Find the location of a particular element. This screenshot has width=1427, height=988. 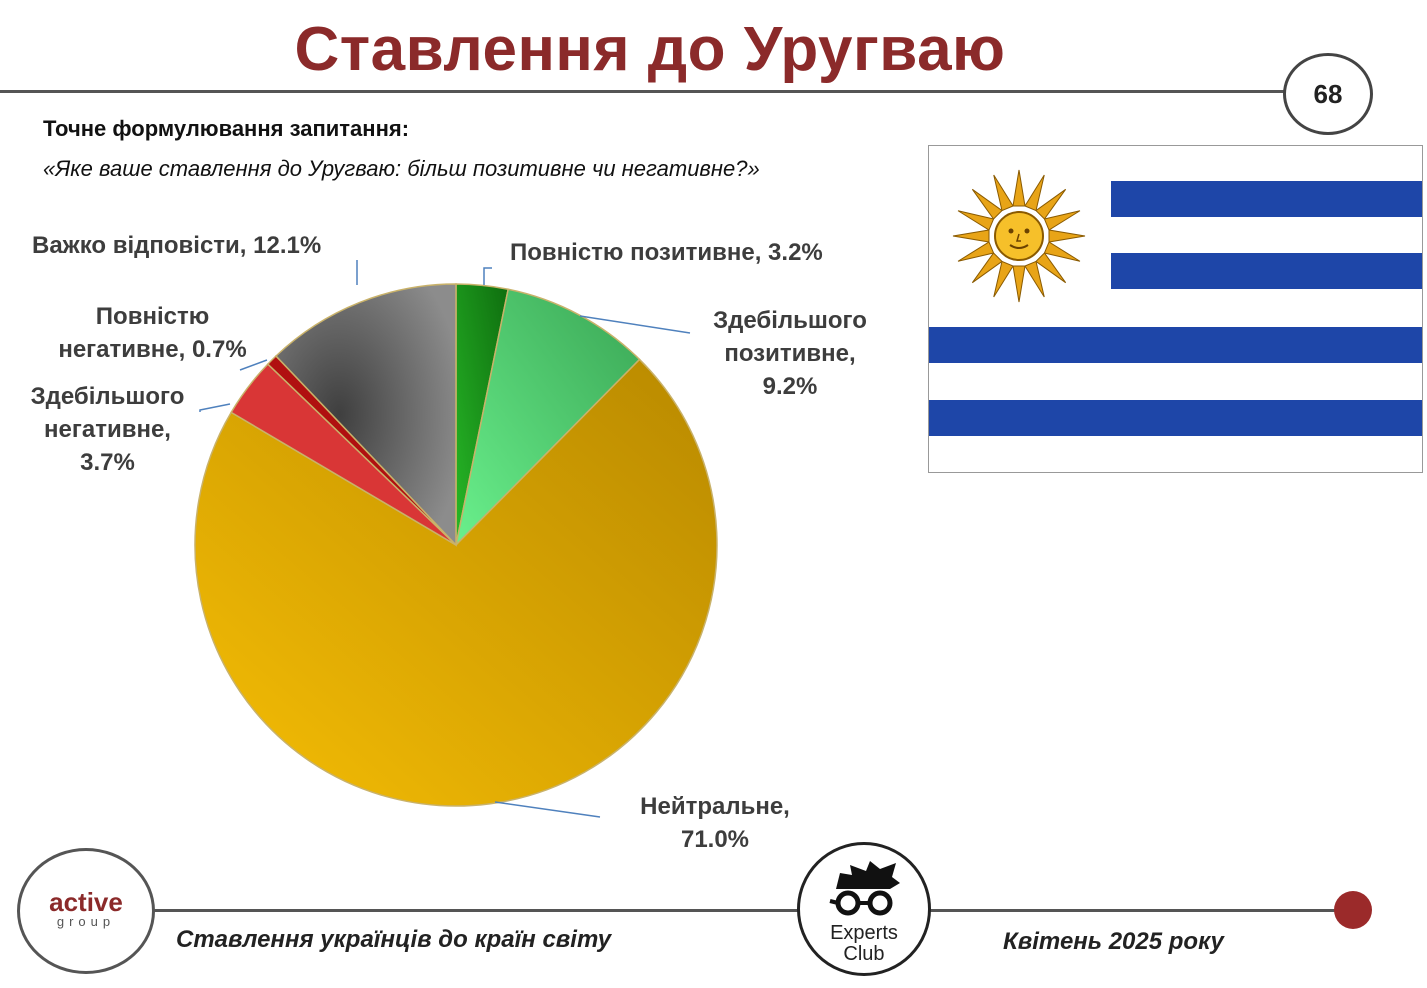

slice-label-line: Повністю позитивне, 3.2% is located at coordinates (666, 252).